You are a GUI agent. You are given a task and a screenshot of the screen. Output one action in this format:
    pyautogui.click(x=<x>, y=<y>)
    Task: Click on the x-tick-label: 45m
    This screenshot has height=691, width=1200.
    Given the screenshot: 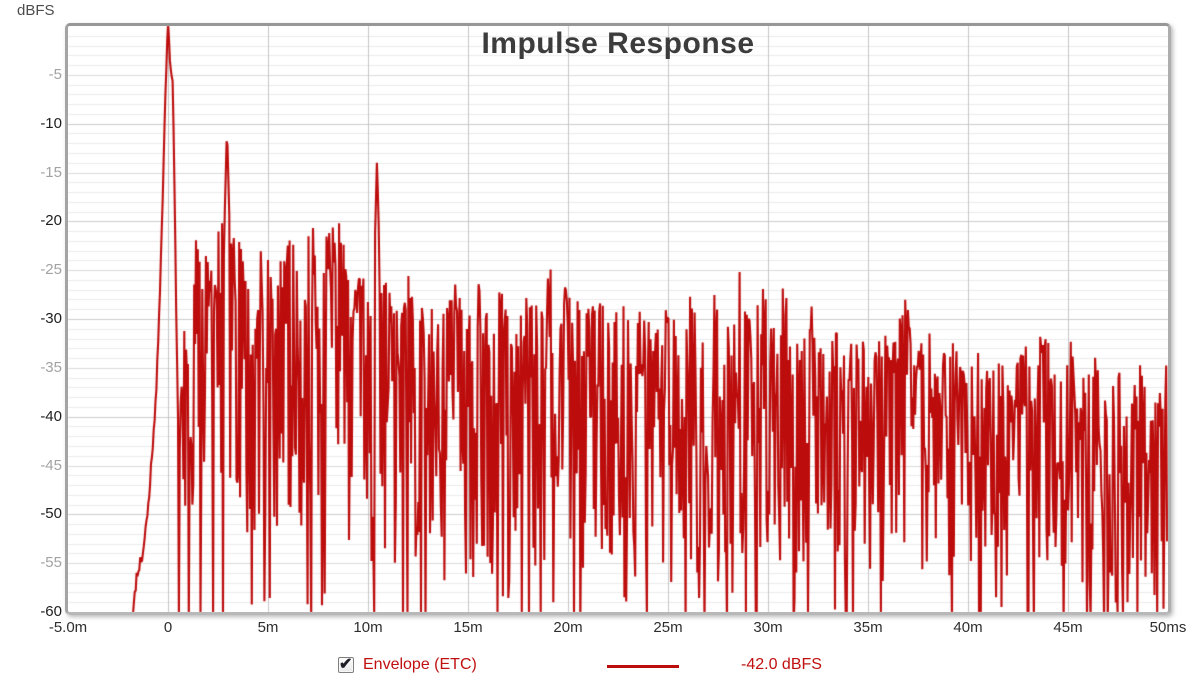 What is the action you would take?
    pyautogui.click(x=1068, y=627)
    